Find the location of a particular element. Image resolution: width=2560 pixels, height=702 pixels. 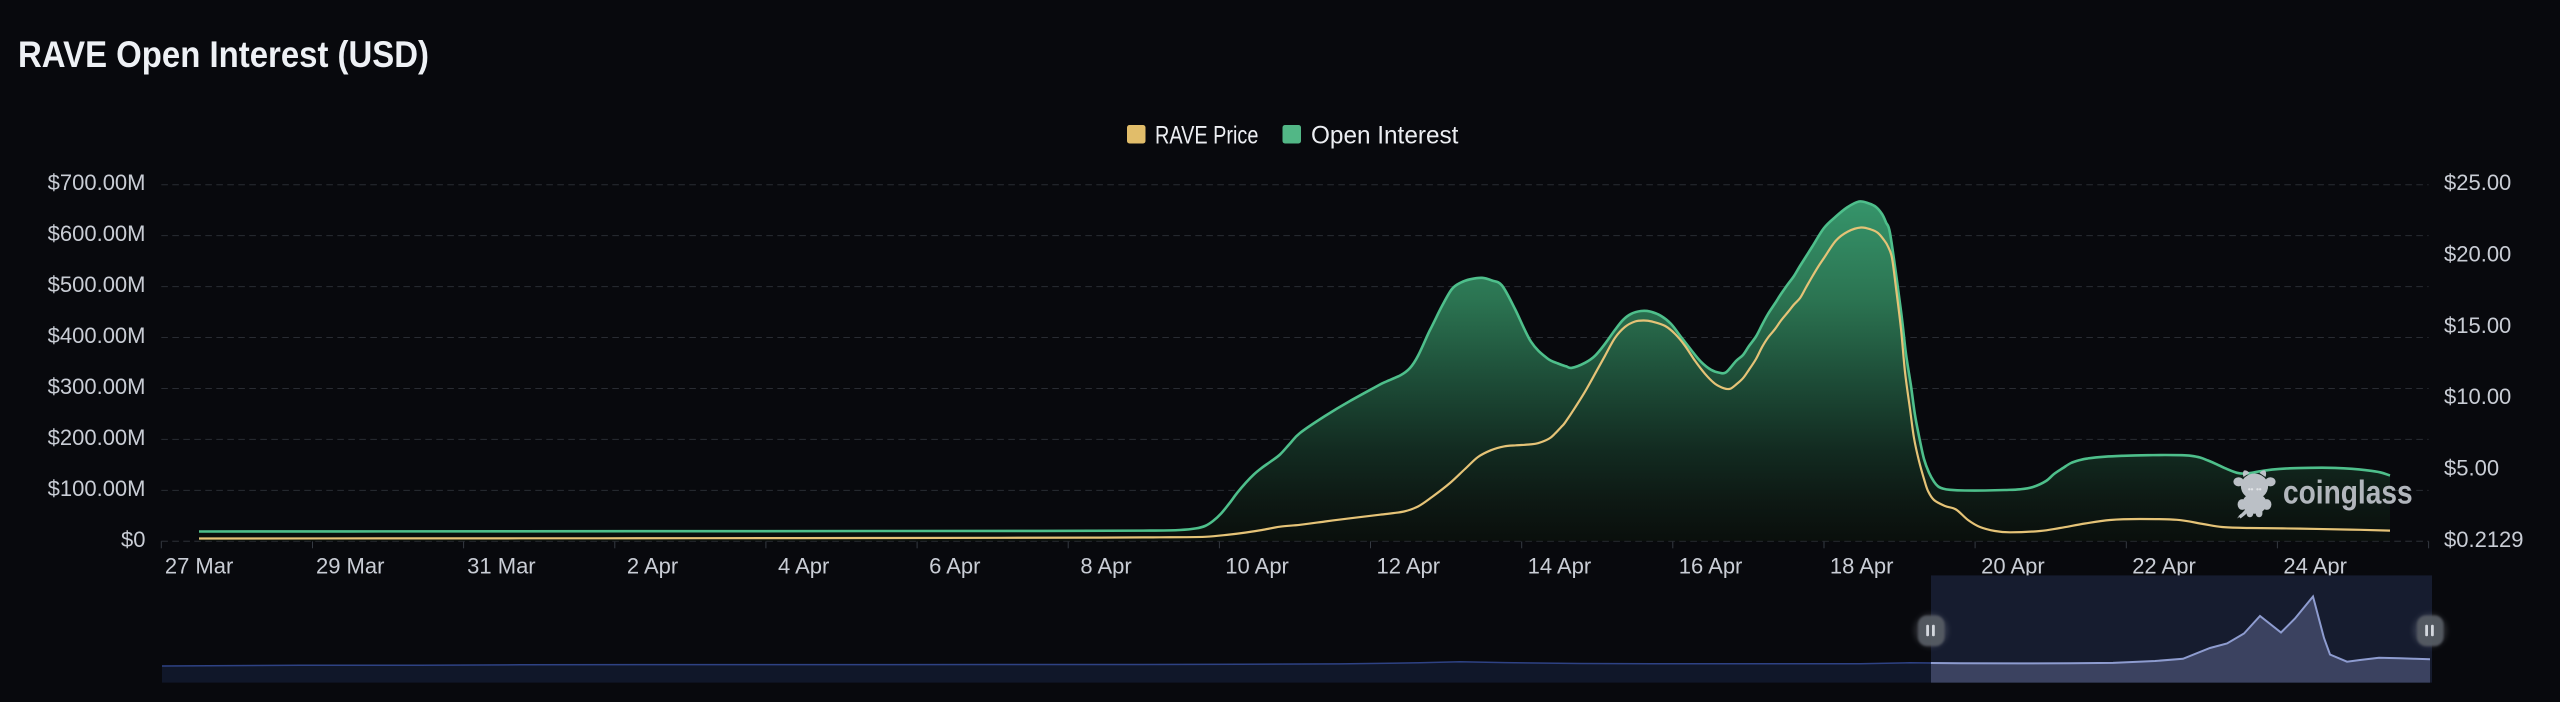

svg-text: $20.00 is located at coordinates (2477, 254).